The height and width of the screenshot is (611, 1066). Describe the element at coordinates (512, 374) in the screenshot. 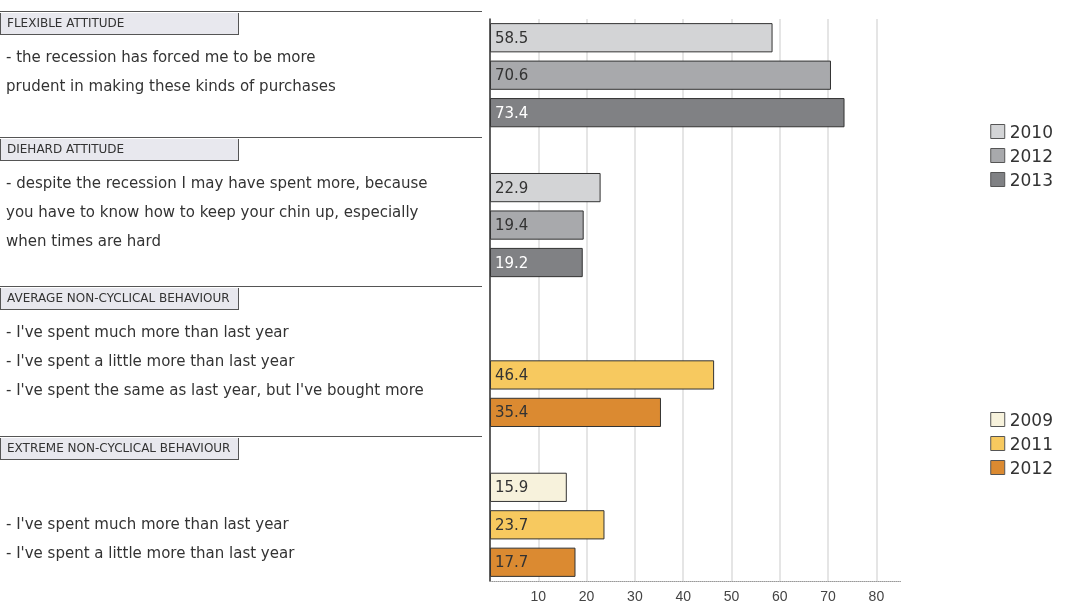

I see `data-label: 46.4` at that location.